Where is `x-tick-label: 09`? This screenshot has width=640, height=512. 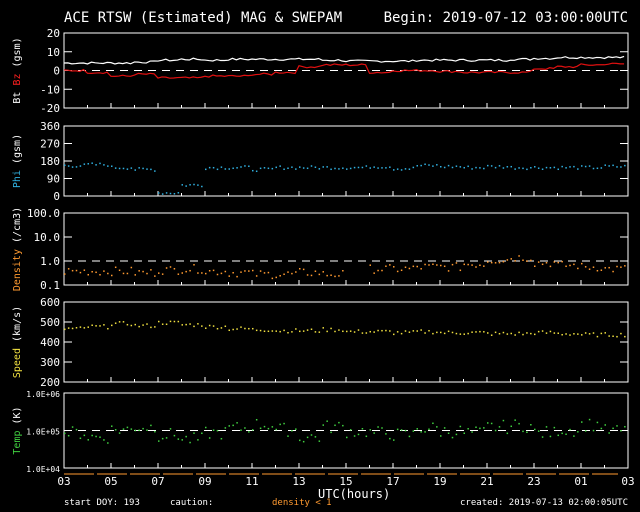 x-tick-label: 09 is located at coordinates (204, 481).